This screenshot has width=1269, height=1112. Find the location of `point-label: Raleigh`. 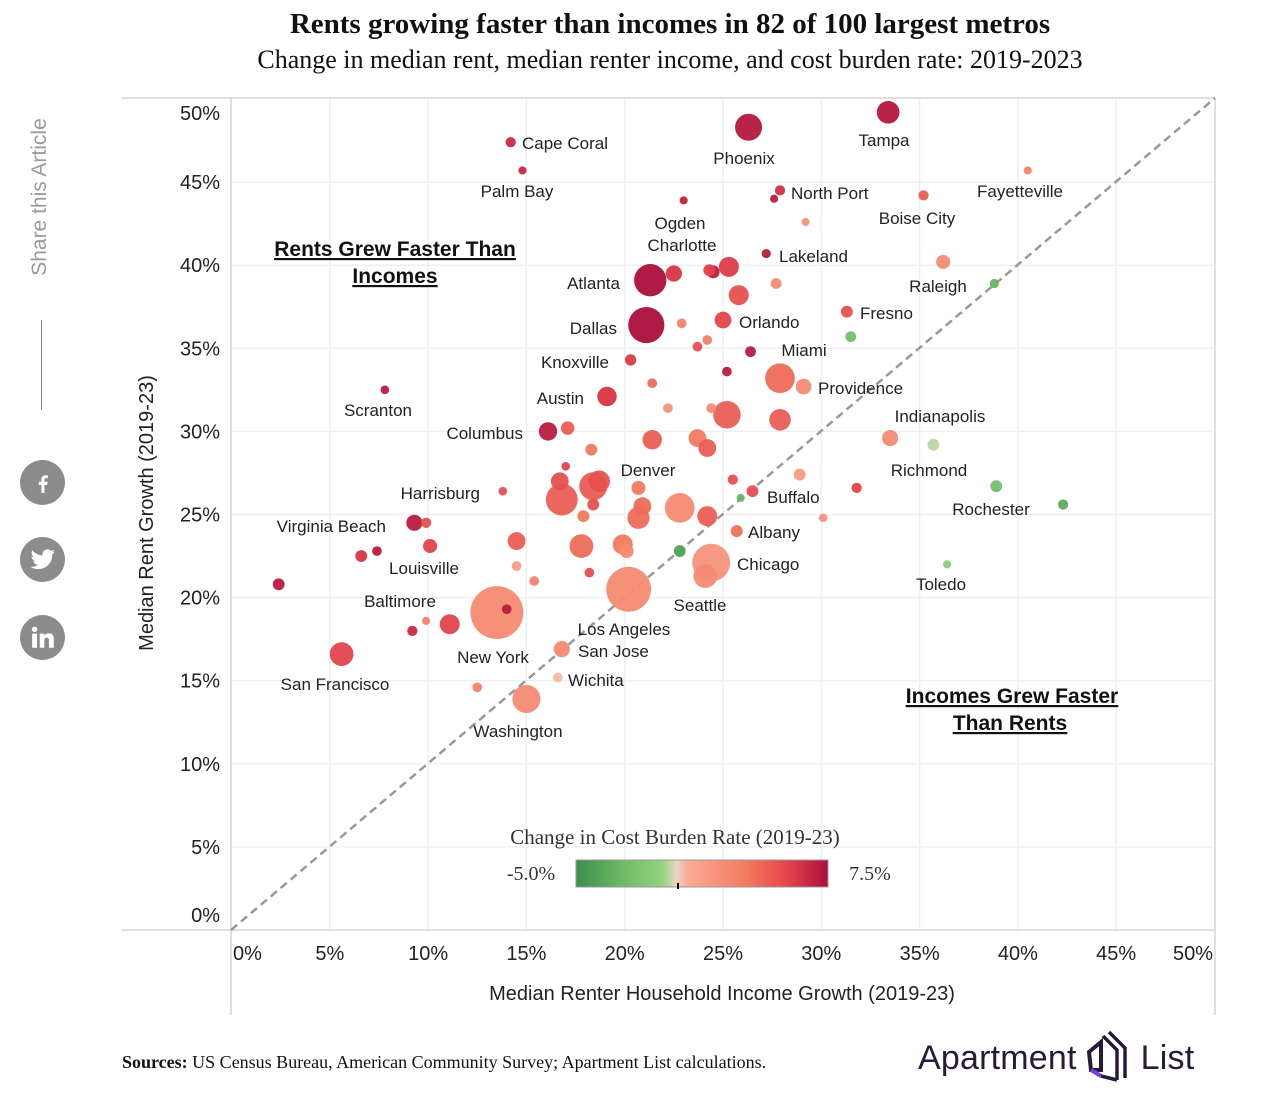

point-label: Raleigh is located at coordinates (938, 286).